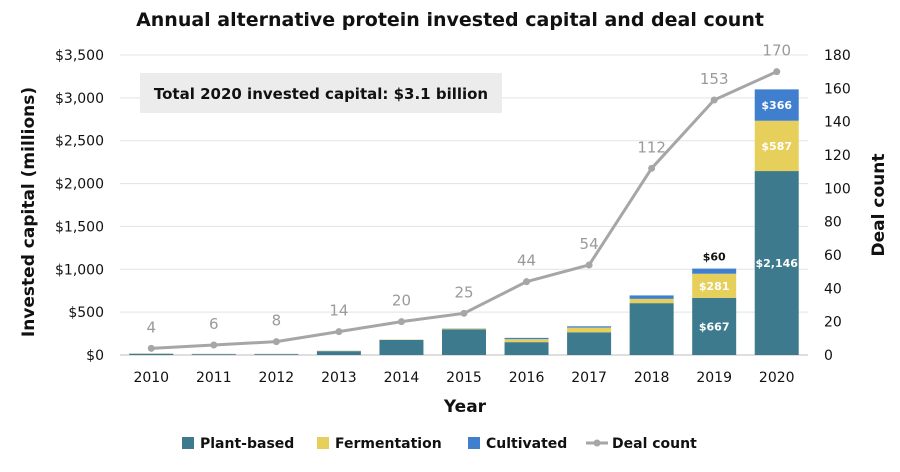  Describe the element at coordinates (388, 444) in the screenshot. I see `legend-label: Fermentation` at that location.